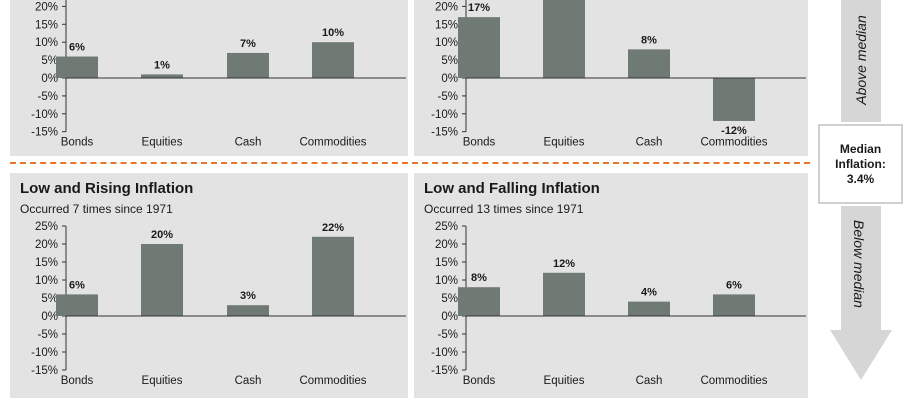  Describe the element at coordinates (96, 209) in the screenshot. I see `chart-subtitle: Occurred 7 times since 1971` at that location.